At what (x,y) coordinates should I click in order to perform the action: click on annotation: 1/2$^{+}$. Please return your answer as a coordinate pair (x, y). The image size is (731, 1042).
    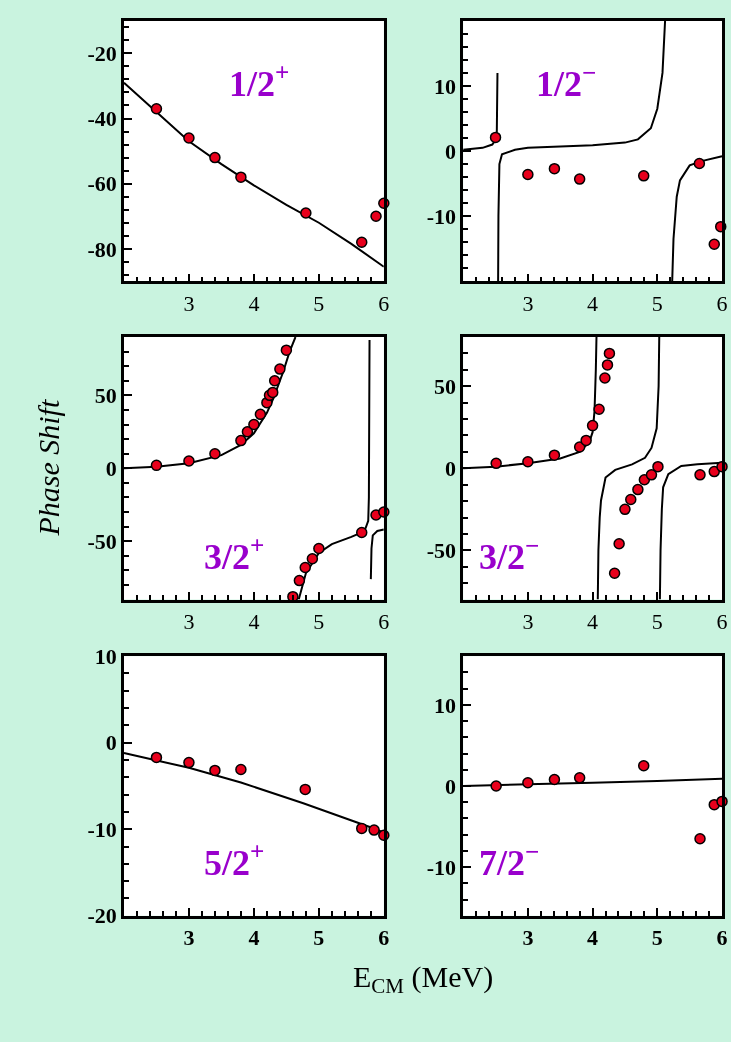
    Looking at the image, I should click on (259, 82).